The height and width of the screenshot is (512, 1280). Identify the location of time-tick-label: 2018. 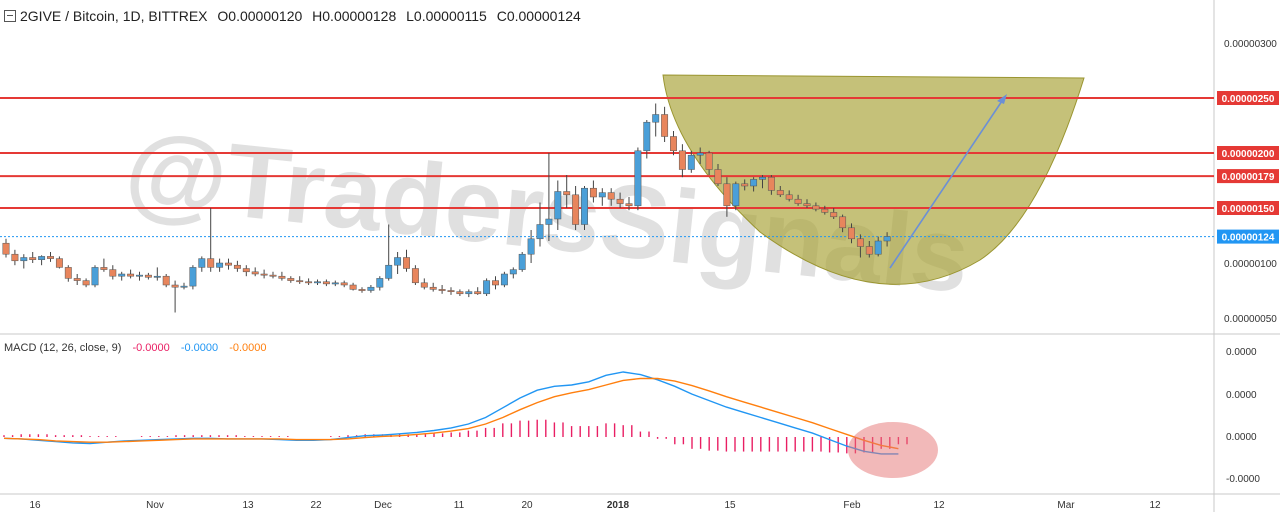
(618, 505).